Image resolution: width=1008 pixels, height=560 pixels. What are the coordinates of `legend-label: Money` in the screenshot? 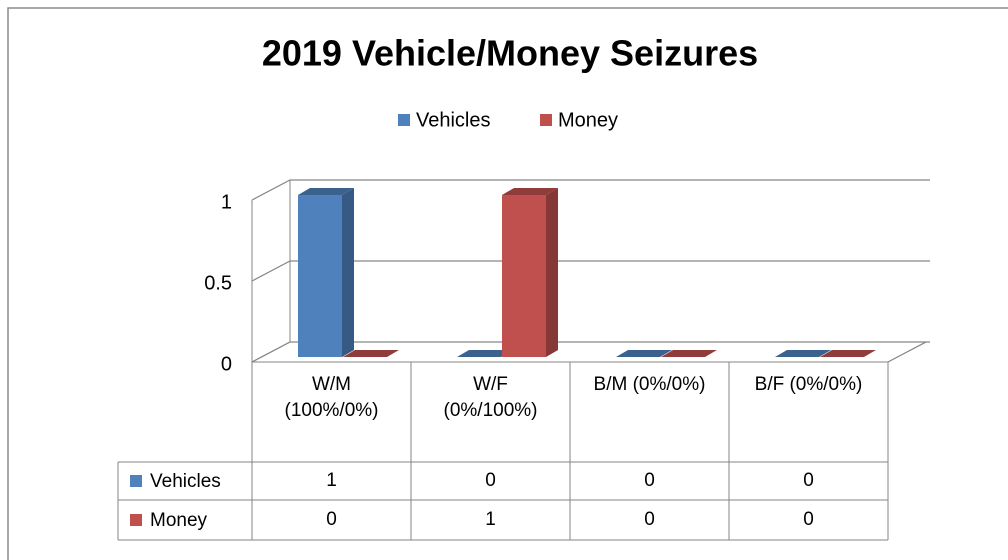 It's located at (588, 120).